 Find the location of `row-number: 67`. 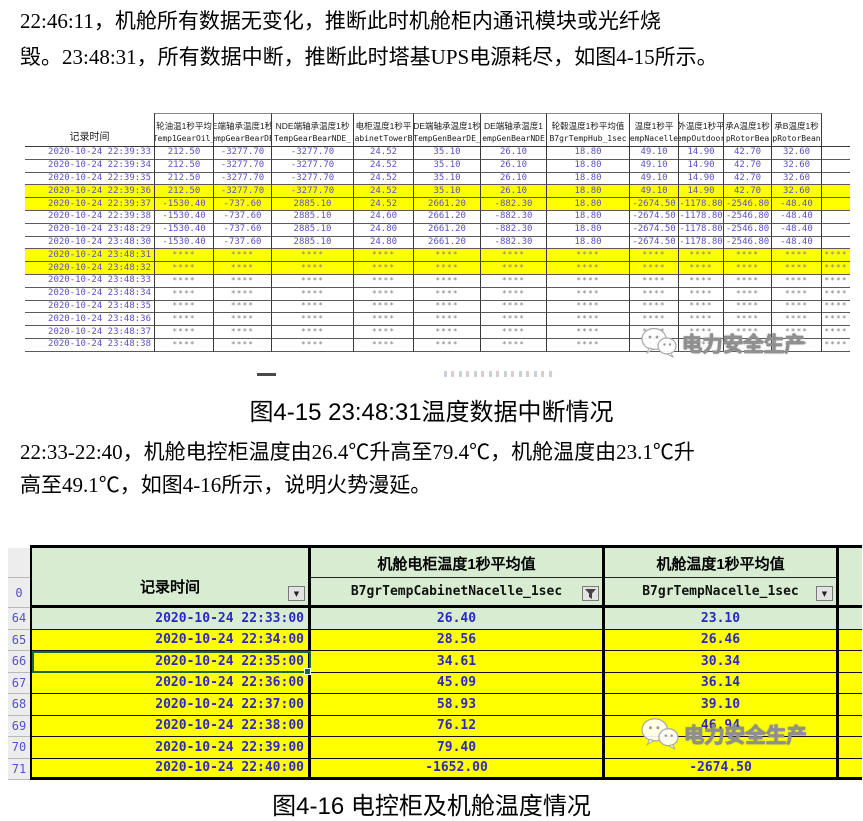

row-number: 67 is located at coordinates (19, 683).